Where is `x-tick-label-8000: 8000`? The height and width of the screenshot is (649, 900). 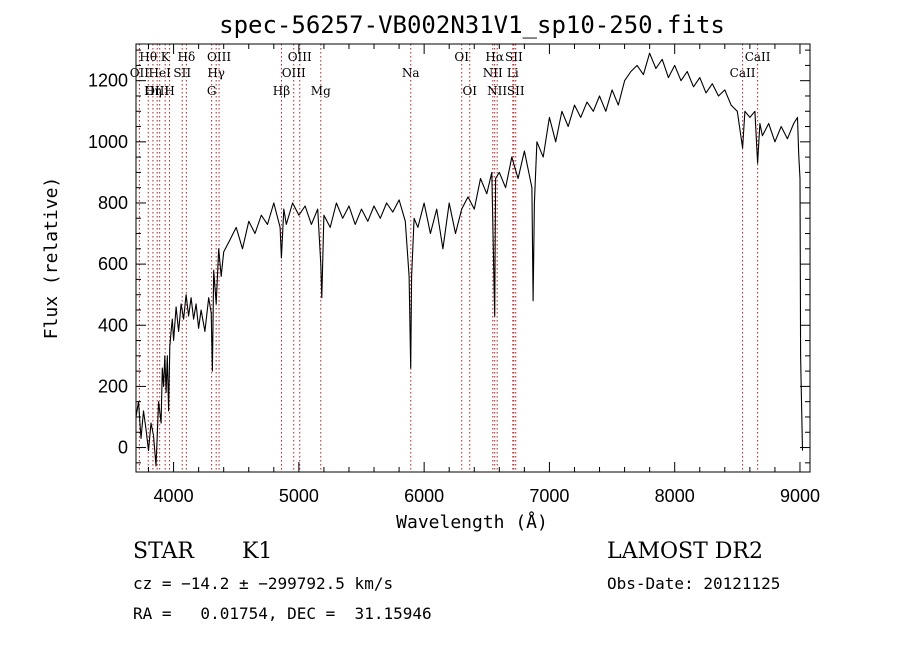
x-tick-label-8000: 8000 is located at coordinates (675, 496).